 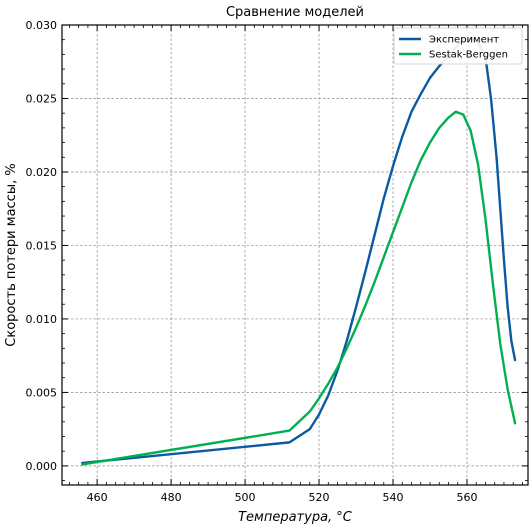 I want to click on y-tick-label: 0.030, so click(x=42, y=25).